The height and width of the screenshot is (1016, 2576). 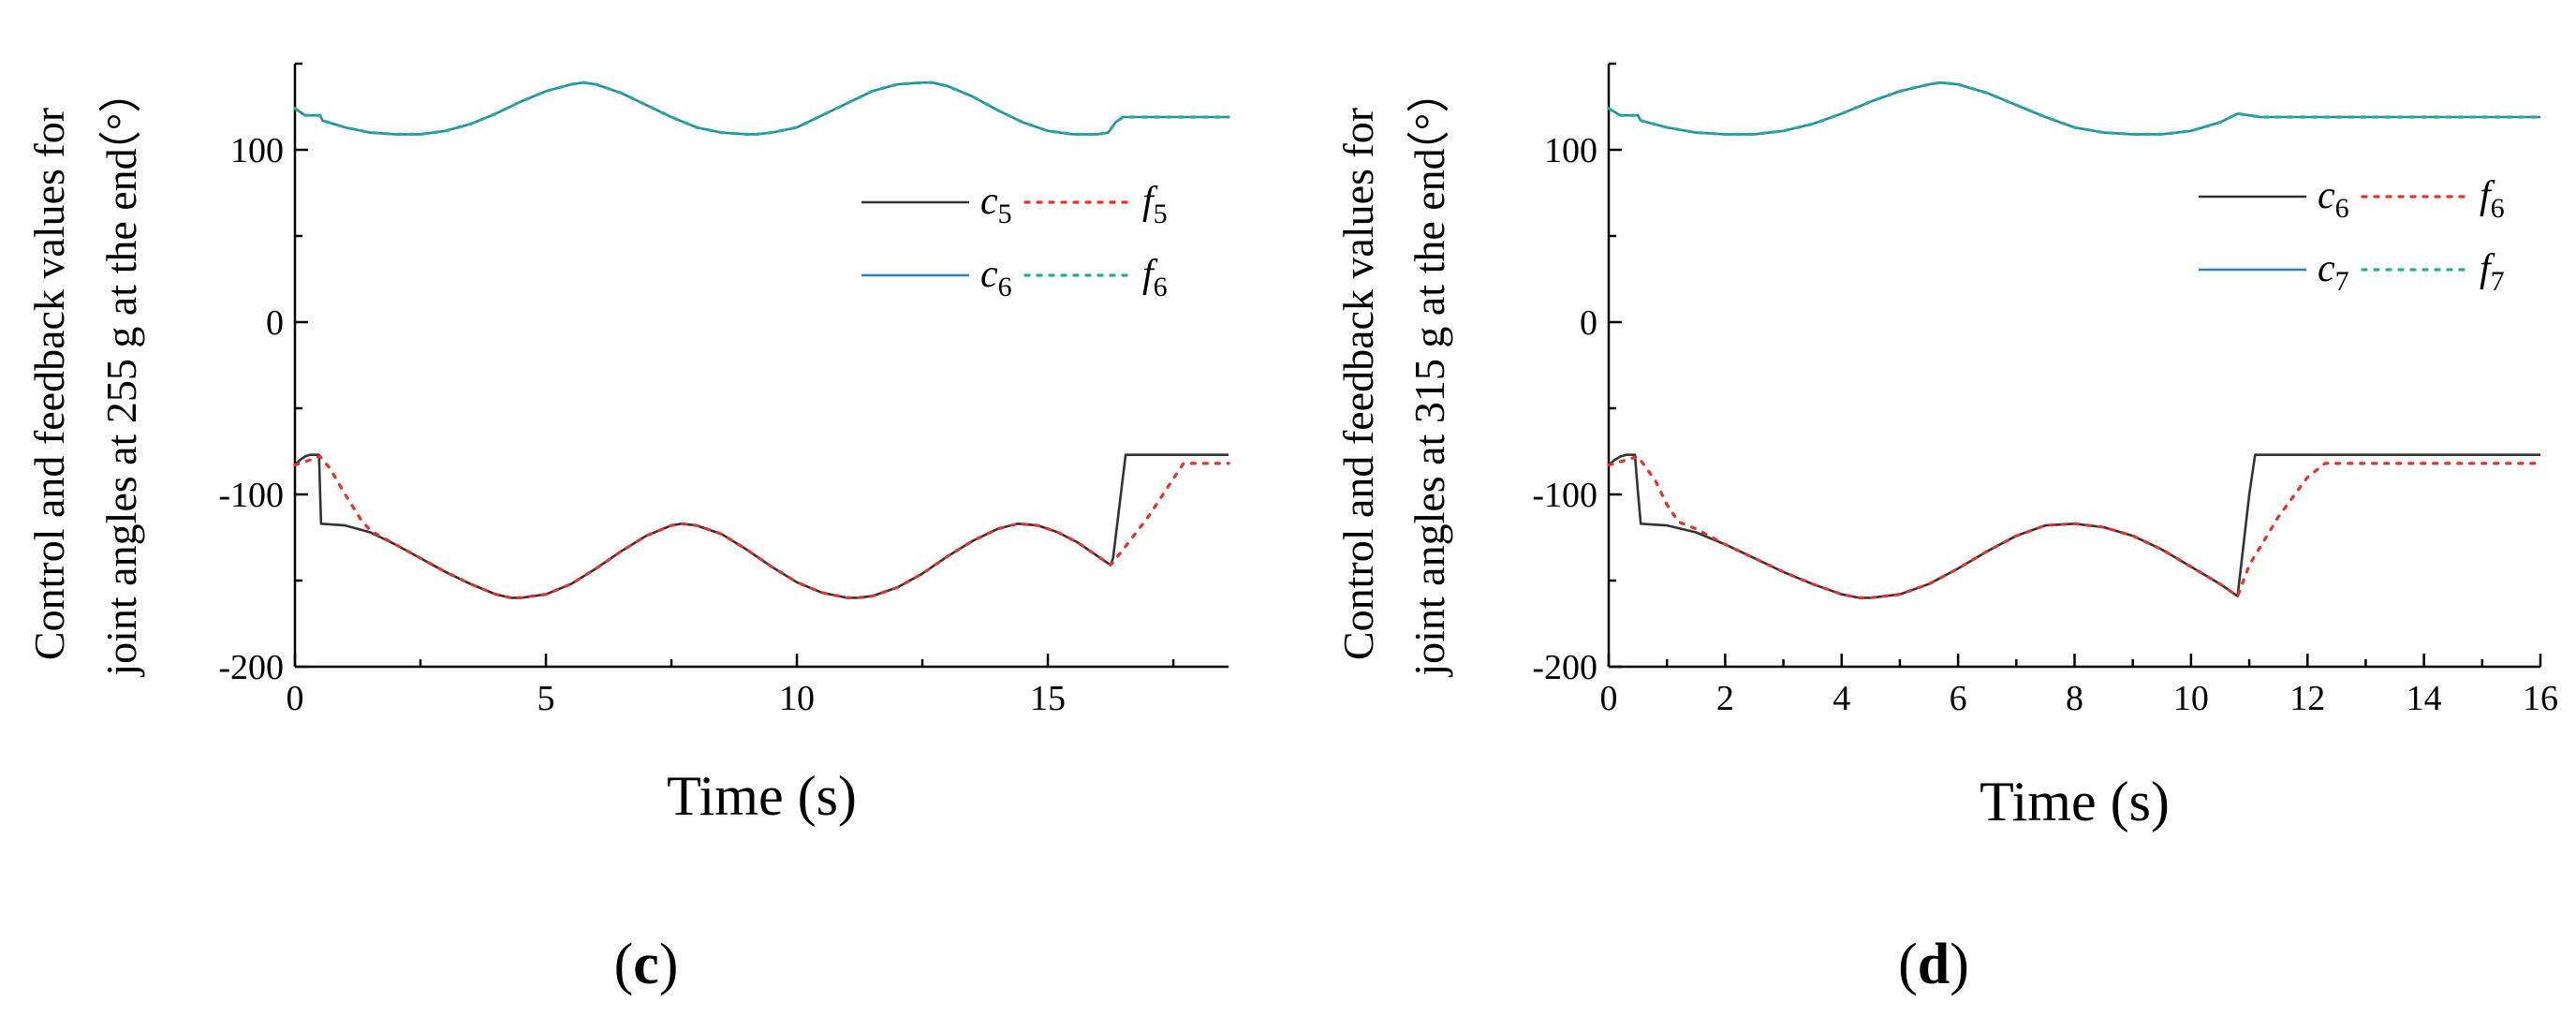 What do you see at coordinates (2352, 235) in the screenshot?
I see `legend: c6 f6 c7 f7` at bounding box center [2352, 235].